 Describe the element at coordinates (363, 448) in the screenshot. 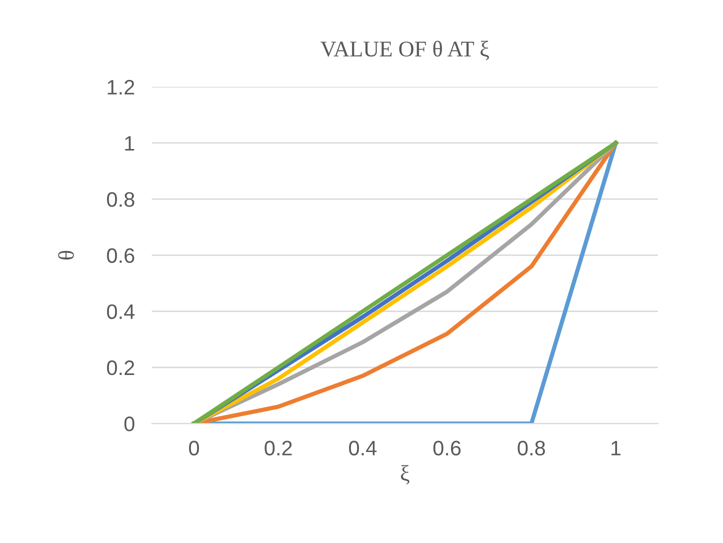

I see `x-tick-label: 0.4` at that location.